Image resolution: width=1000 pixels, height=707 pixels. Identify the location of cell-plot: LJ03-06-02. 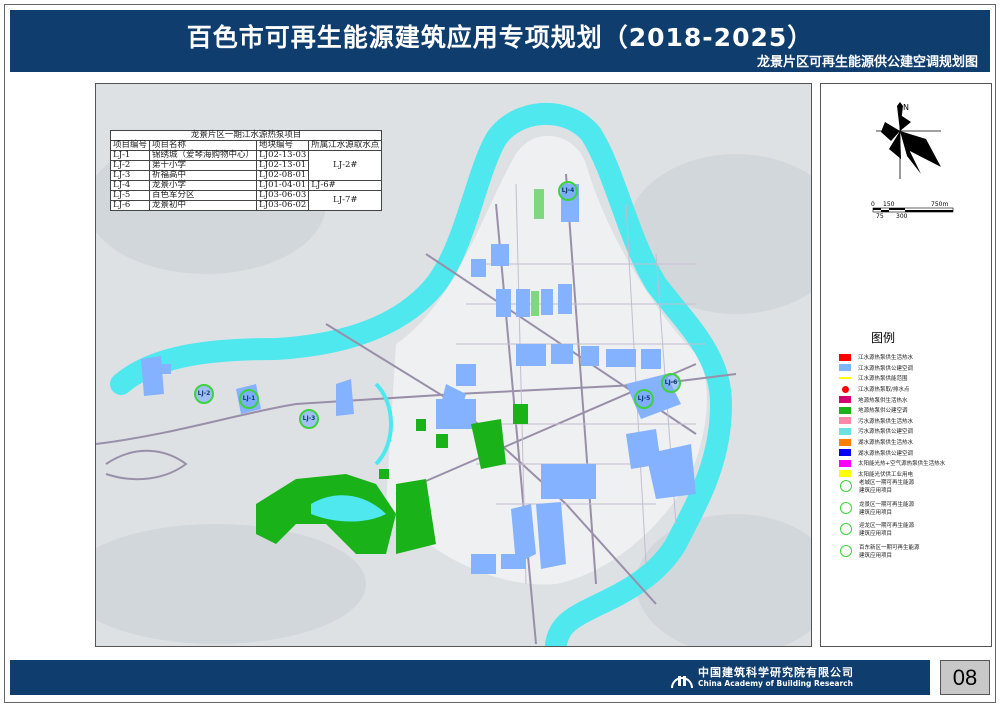
(283, 205).